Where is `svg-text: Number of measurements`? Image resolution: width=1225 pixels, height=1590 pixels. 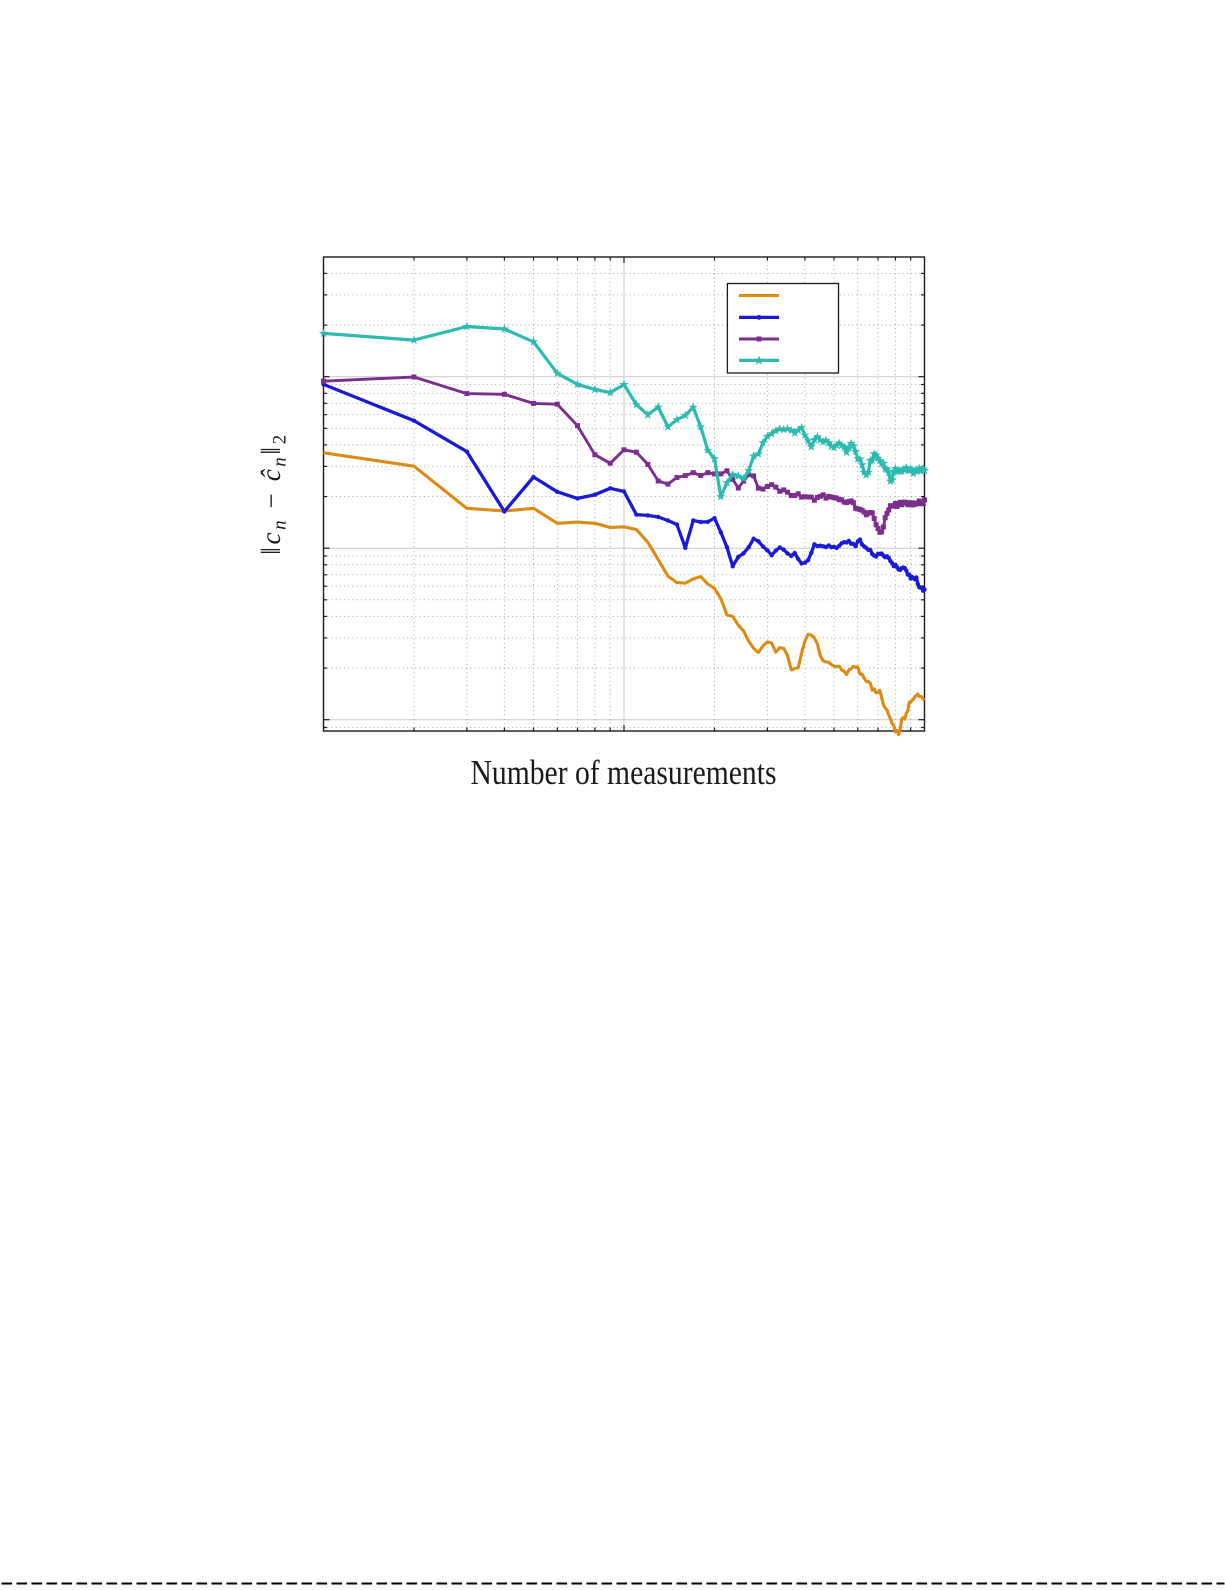
svg-text: Number of measurements is located at coordinates (624, 772).